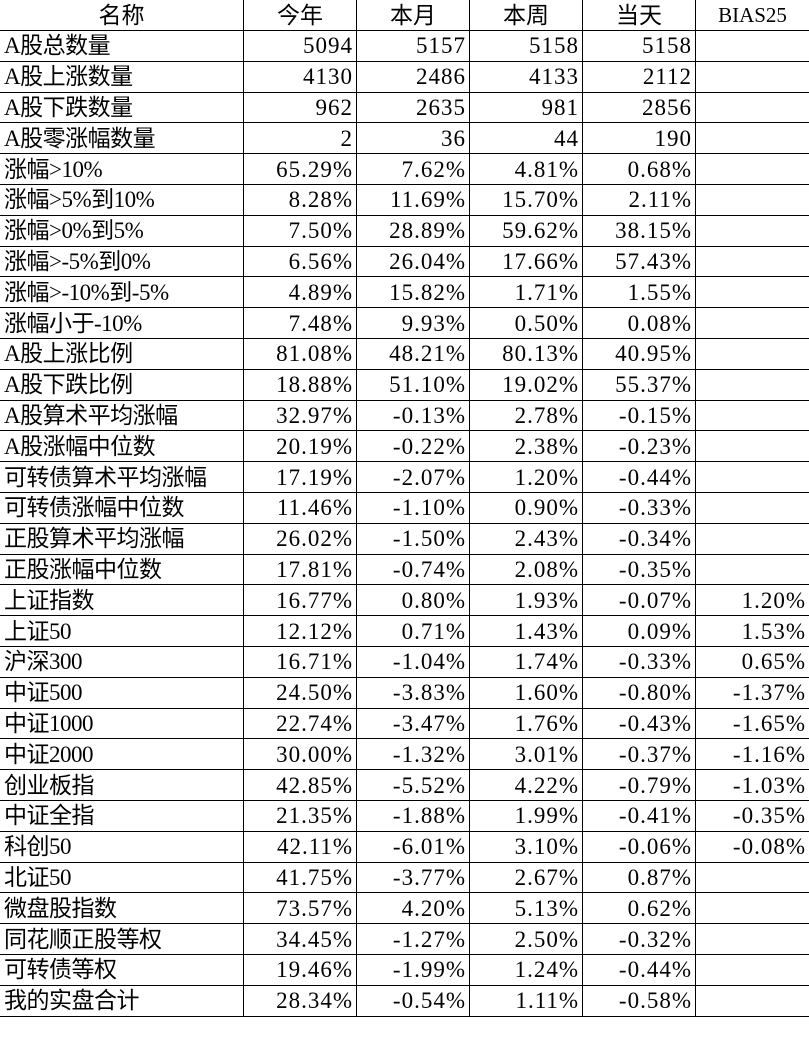 The width and height of the screenshot is (809, 1048). Describe the element at coordinates (413, 1000) in the screenshot. I see `cell-month: -0.54%` at that location.